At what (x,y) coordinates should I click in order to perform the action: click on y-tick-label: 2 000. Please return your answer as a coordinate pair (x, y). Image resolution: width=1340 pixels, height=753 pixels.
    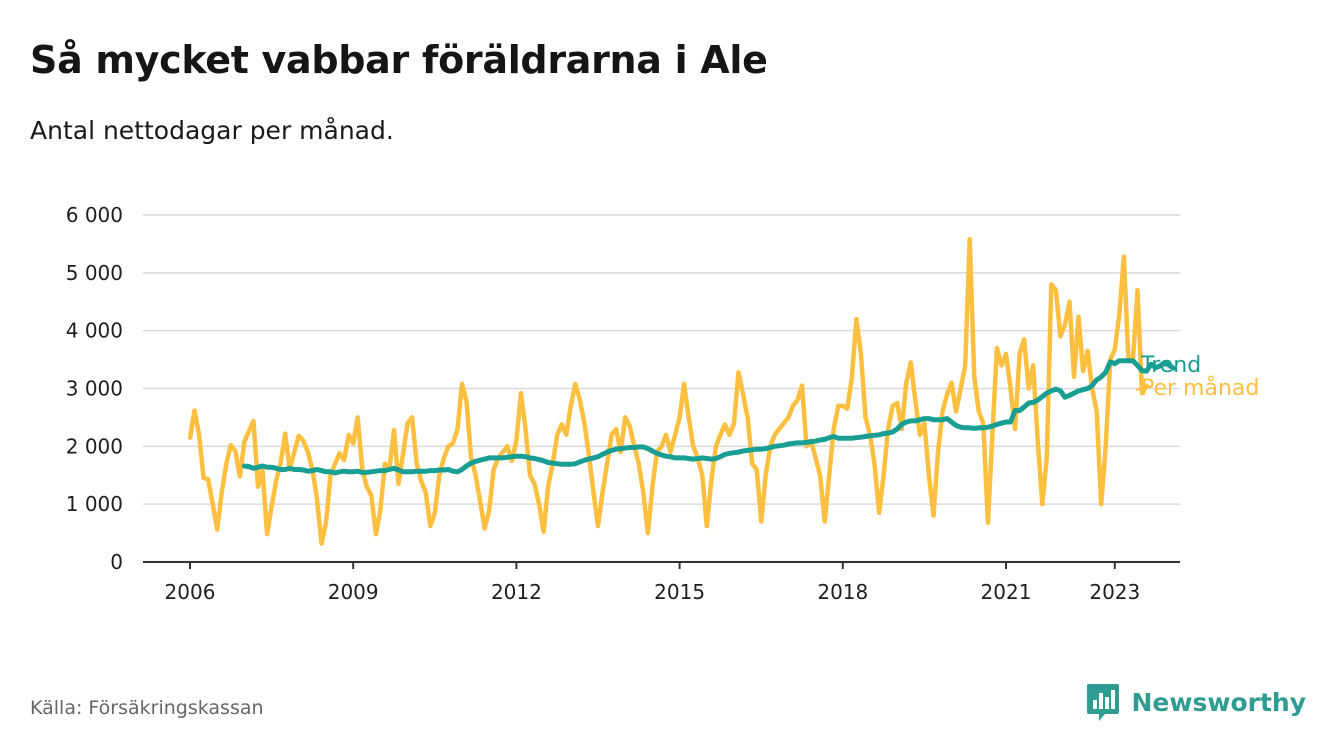
    Looking at the image, I should click on (94, 446).